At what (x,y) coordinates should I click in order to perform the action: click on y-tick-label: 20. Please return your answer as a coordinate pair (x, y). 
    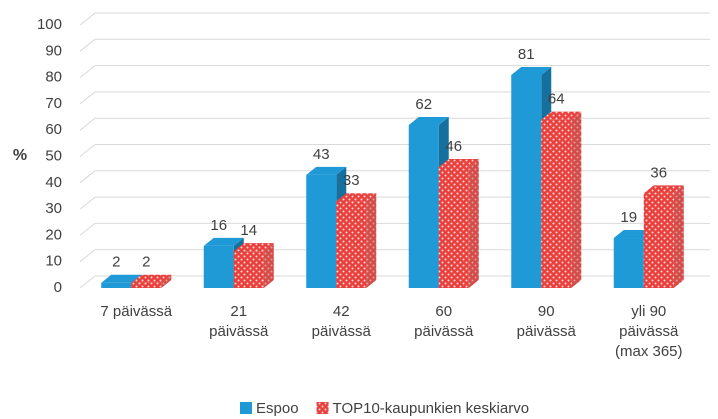
    Looking at the image, I should click on (53, 234).